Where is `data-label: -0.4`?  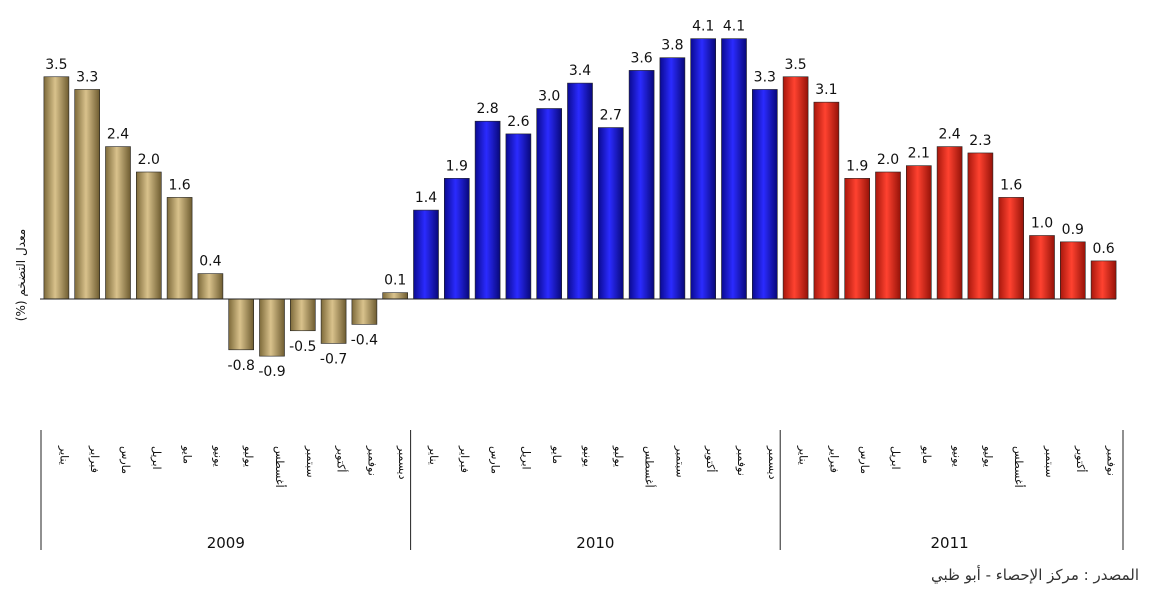 data-label: -0.4 is located at coordinates (364, 340).